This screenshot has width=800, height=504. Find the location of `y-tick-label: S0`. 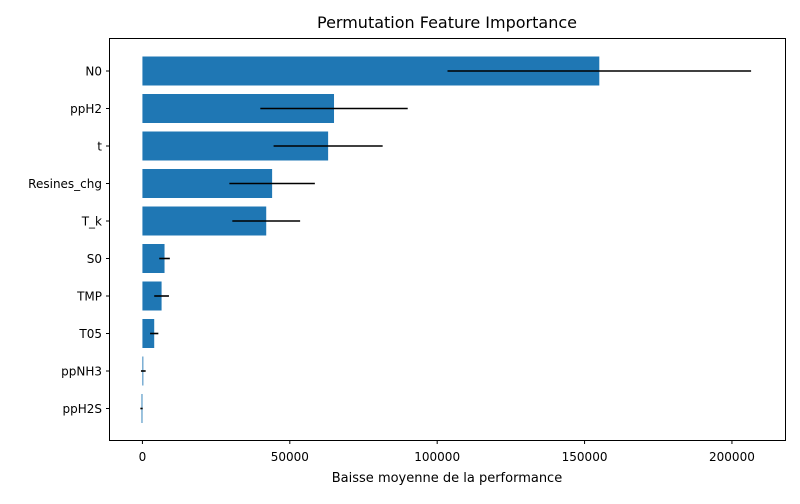

y-tick-label: S0 is located at coordinates (94, 259).